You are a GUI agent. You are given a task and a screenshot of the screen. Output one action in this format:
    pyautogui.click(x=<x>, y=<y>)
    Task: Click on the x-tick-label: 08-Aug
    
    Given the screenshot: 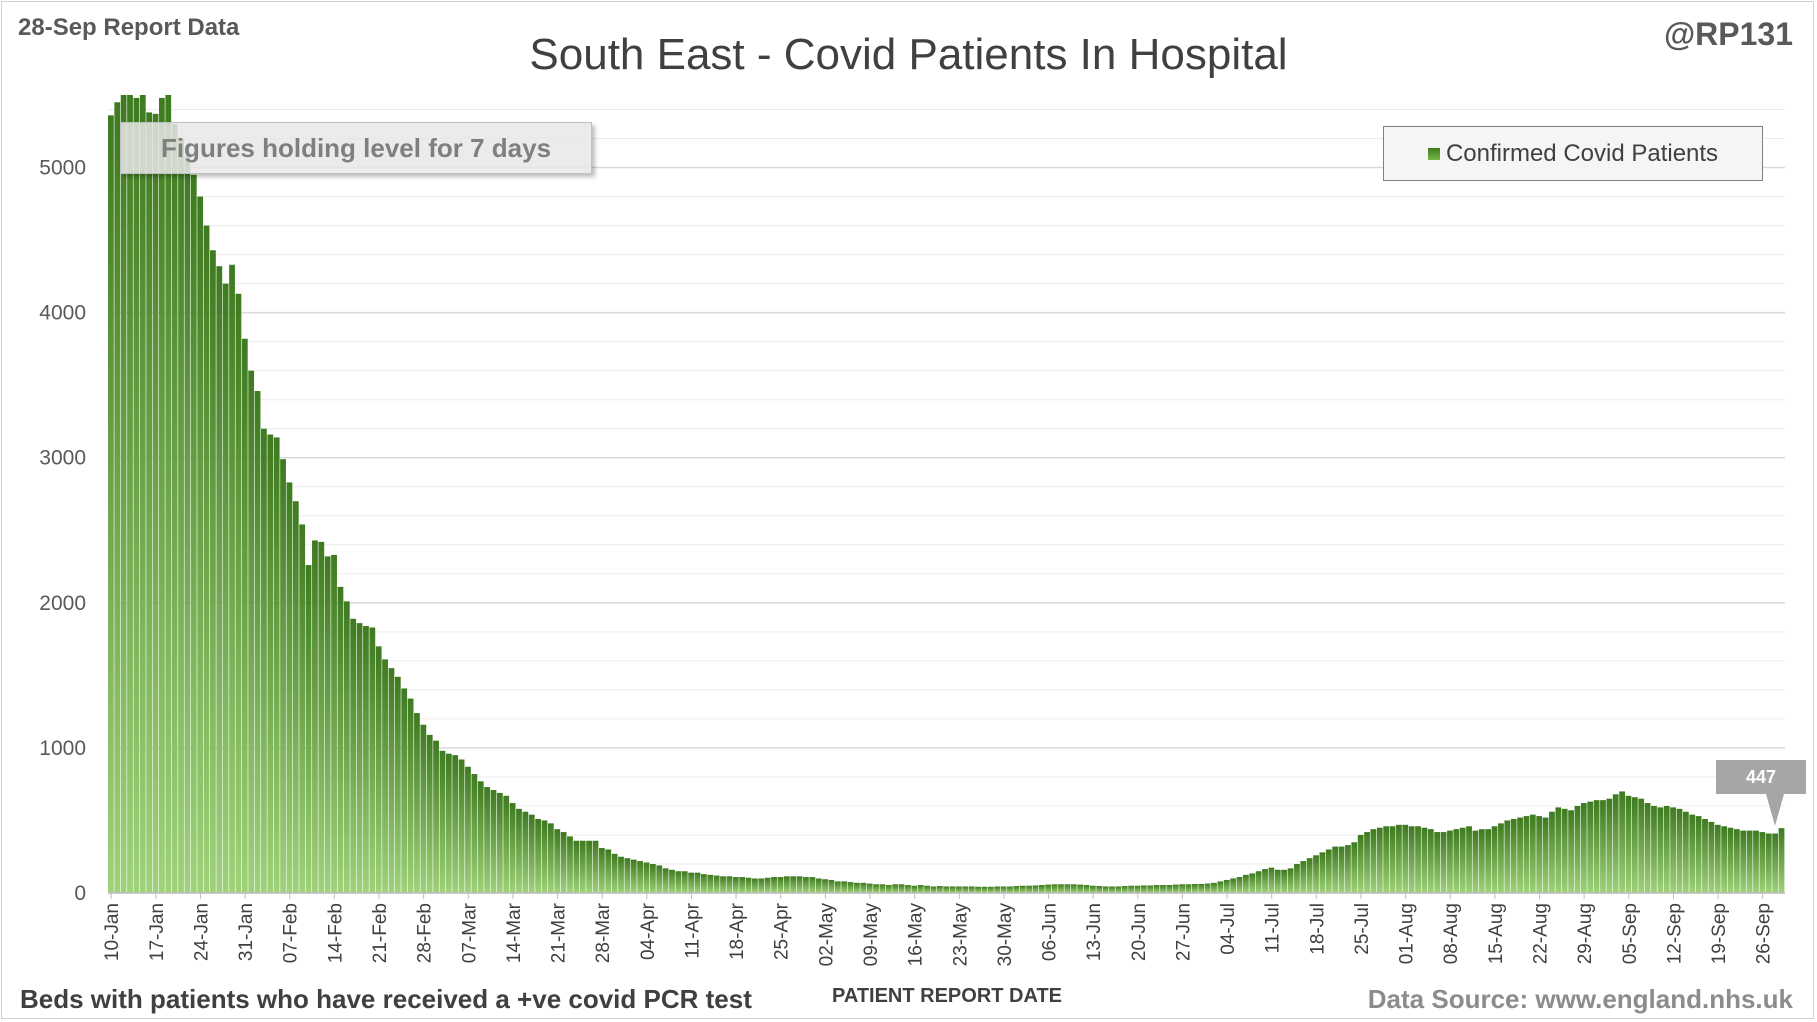 What is the action you would take?
    pyautogui.click(x=1451, y=933)
    